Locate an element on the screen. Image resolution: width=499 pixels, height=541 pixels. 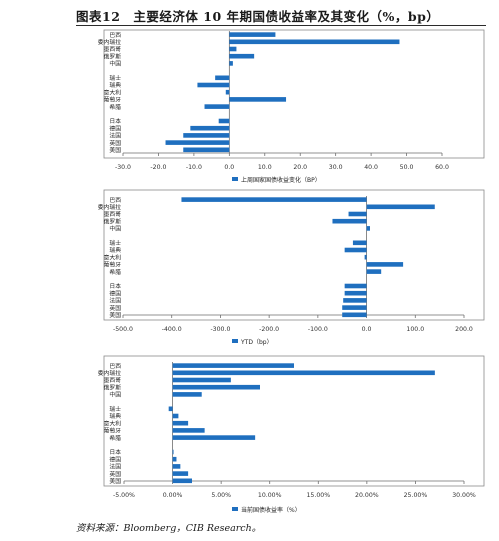
category-label: 葡萄牙 is located at coordinates (113, 100).